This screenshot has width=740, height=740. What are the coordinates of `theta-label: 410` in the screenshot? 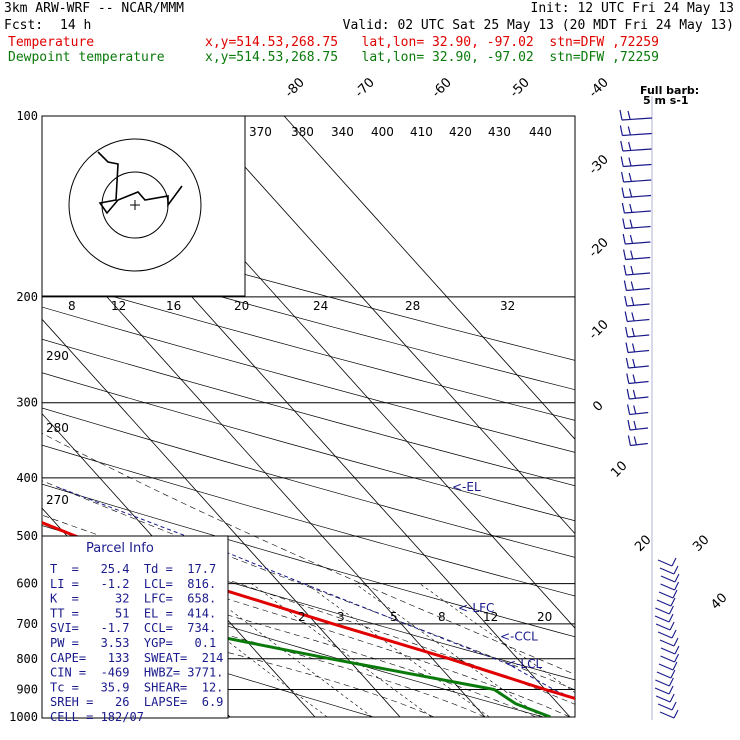 It's located at (421, 132).